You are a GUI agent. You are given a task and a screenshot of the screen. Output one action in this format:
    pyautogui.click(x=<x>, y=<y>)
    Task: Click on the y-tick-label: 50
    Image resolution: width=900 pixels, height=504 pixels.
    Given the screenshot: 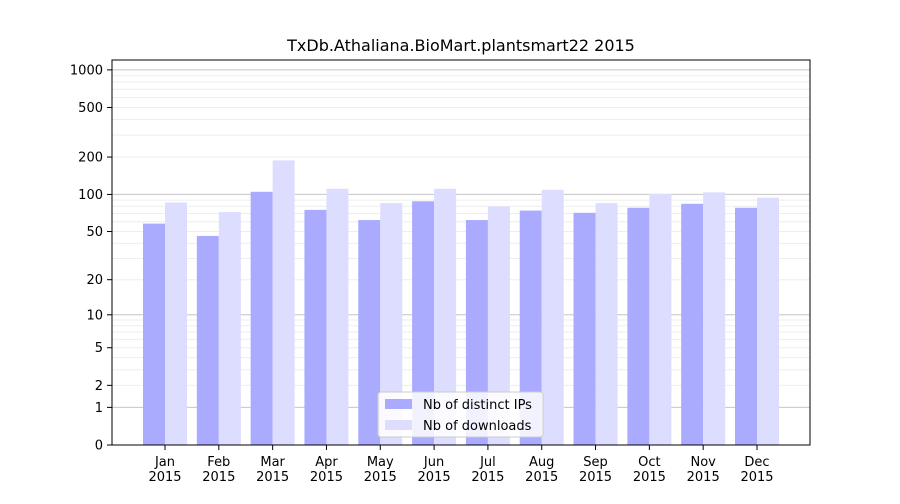 What is the action you would take?
    pyautogui.click(x=94, y=232)
    